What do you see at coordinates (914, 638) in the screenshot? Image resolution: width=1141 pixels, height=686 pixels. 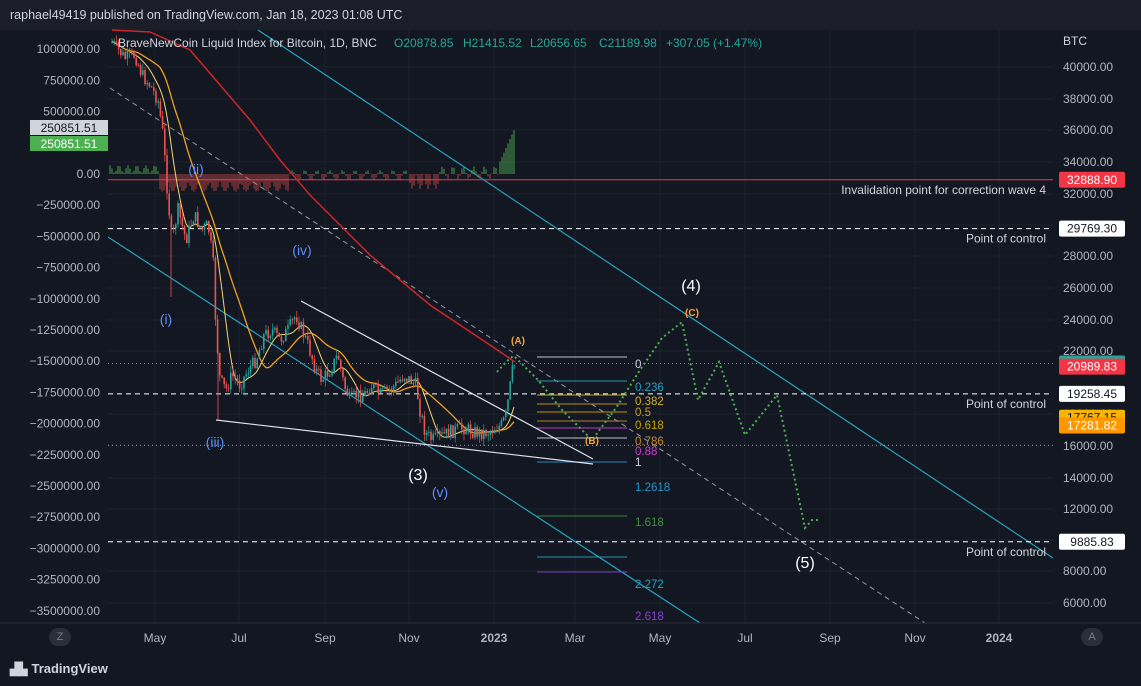 I see `time-tick: Nov` at bounding box center [914, 638].